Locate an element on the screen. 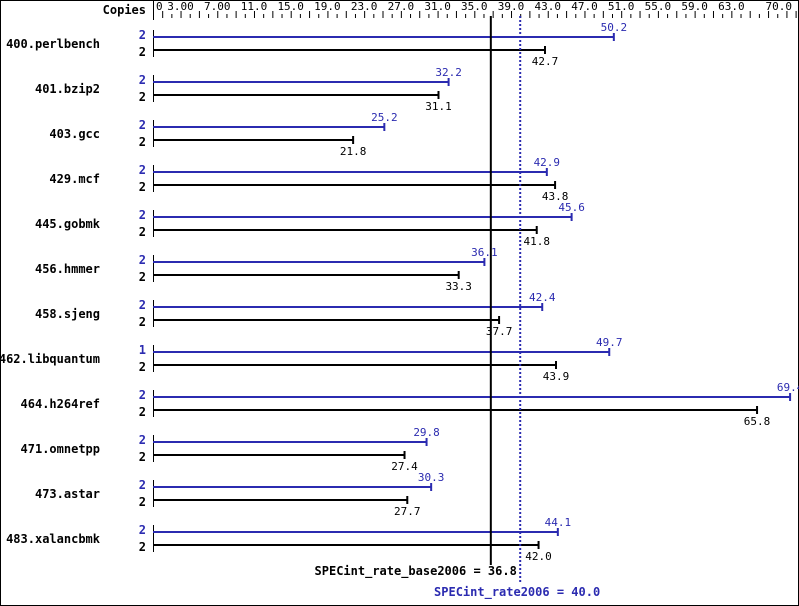  peak-copies: 1 is located at coordinates (142, 350).